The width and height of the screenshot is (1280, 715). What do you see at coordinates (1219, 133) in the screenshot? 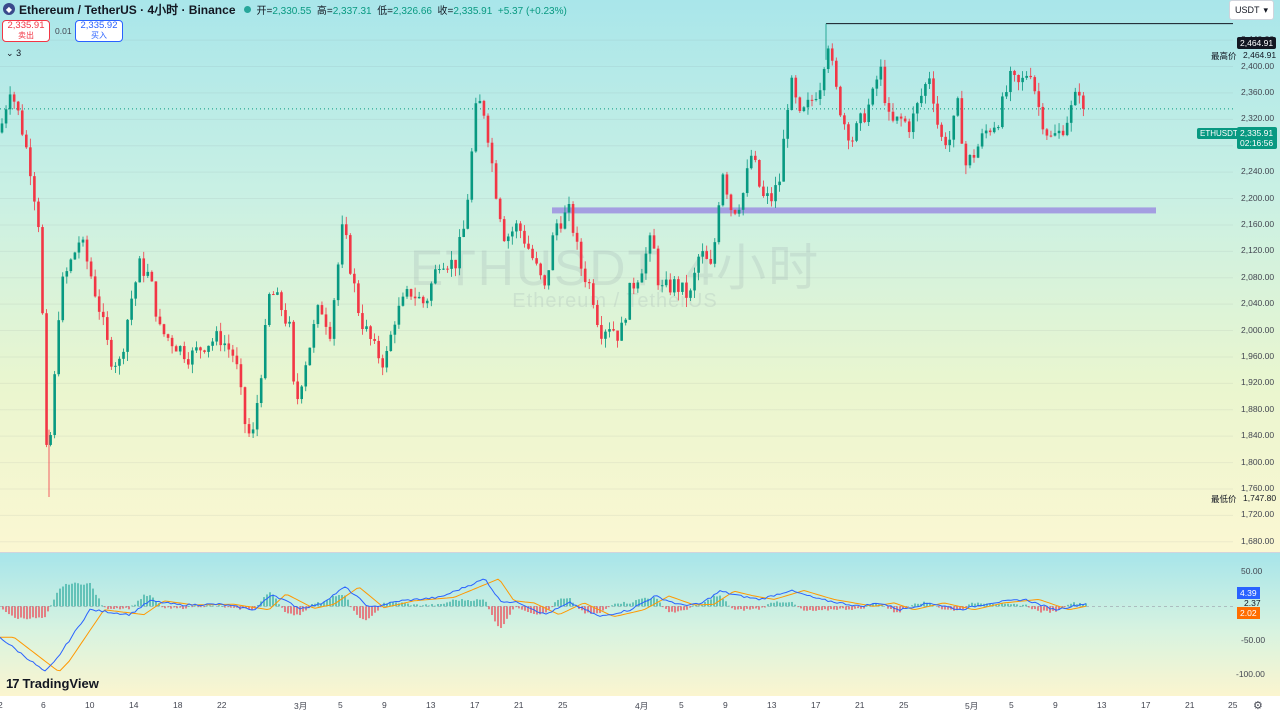
I see `symbol-price-tag: ETHUSDT` at bounding box center [1219, 133].